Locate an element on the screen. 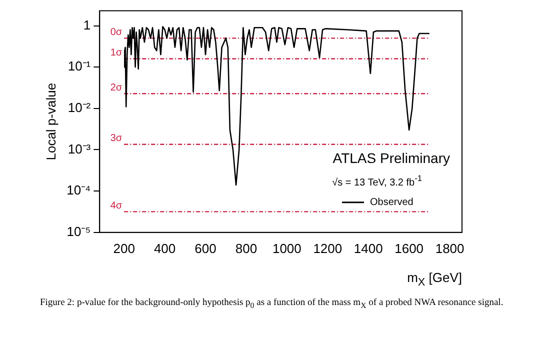 This screenshot has width=540, height=339. annotation: √s = 13 TeV, 3.2 fb$^{-1}$ is located at coordinates (377, 180).